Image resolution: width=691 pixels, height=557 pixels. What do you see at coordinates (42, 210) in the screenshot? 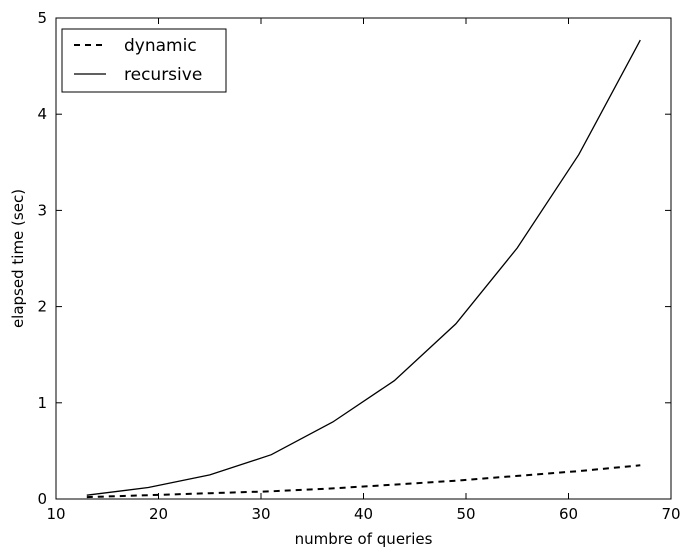
I see `y-tick-label: 3` at bounding box center [42, 210].